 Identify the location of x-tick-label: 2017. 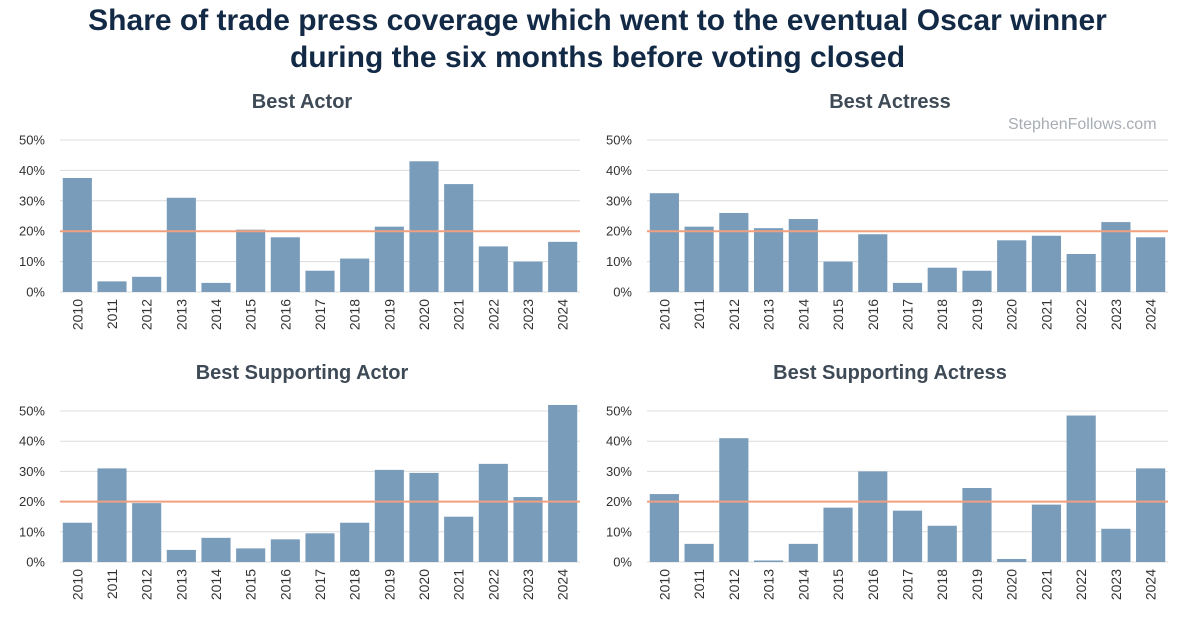
(320, 314).